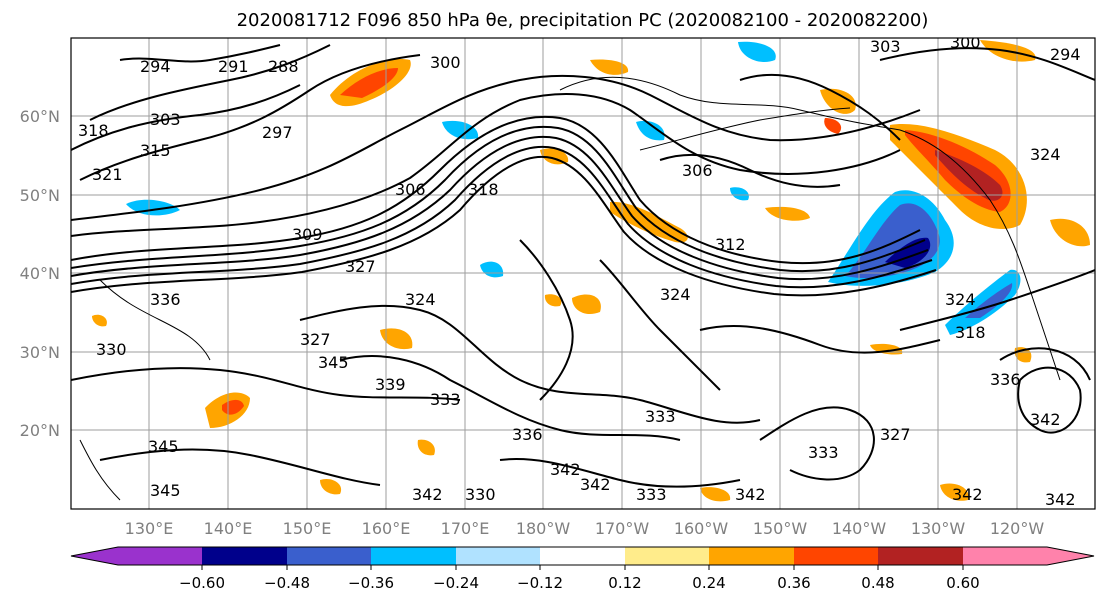 This screenshot has width=1105, height=603. What do you see at coordinates (386, 528) in the screenshot?
I see `lon-tick: 160°E` at bounding box center [386, 528].